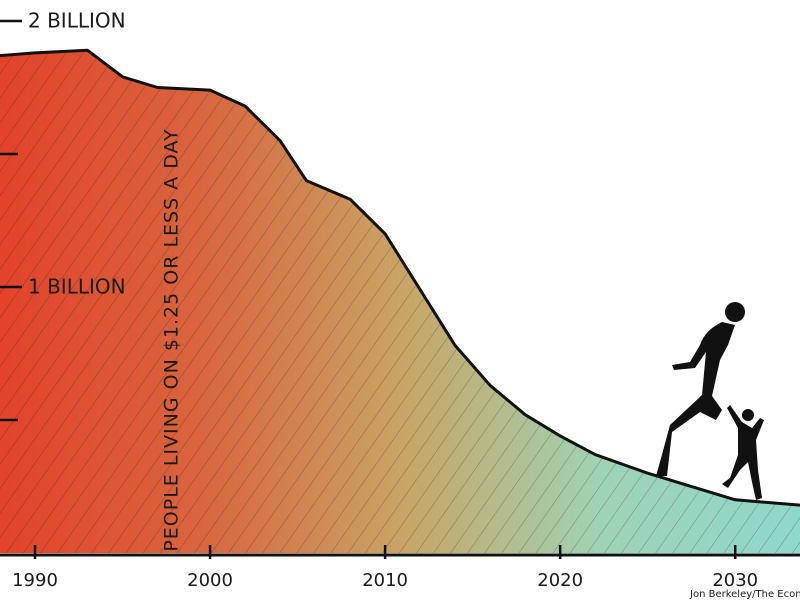  I want to click on x-tick-label: 2030, so click(735, 580).